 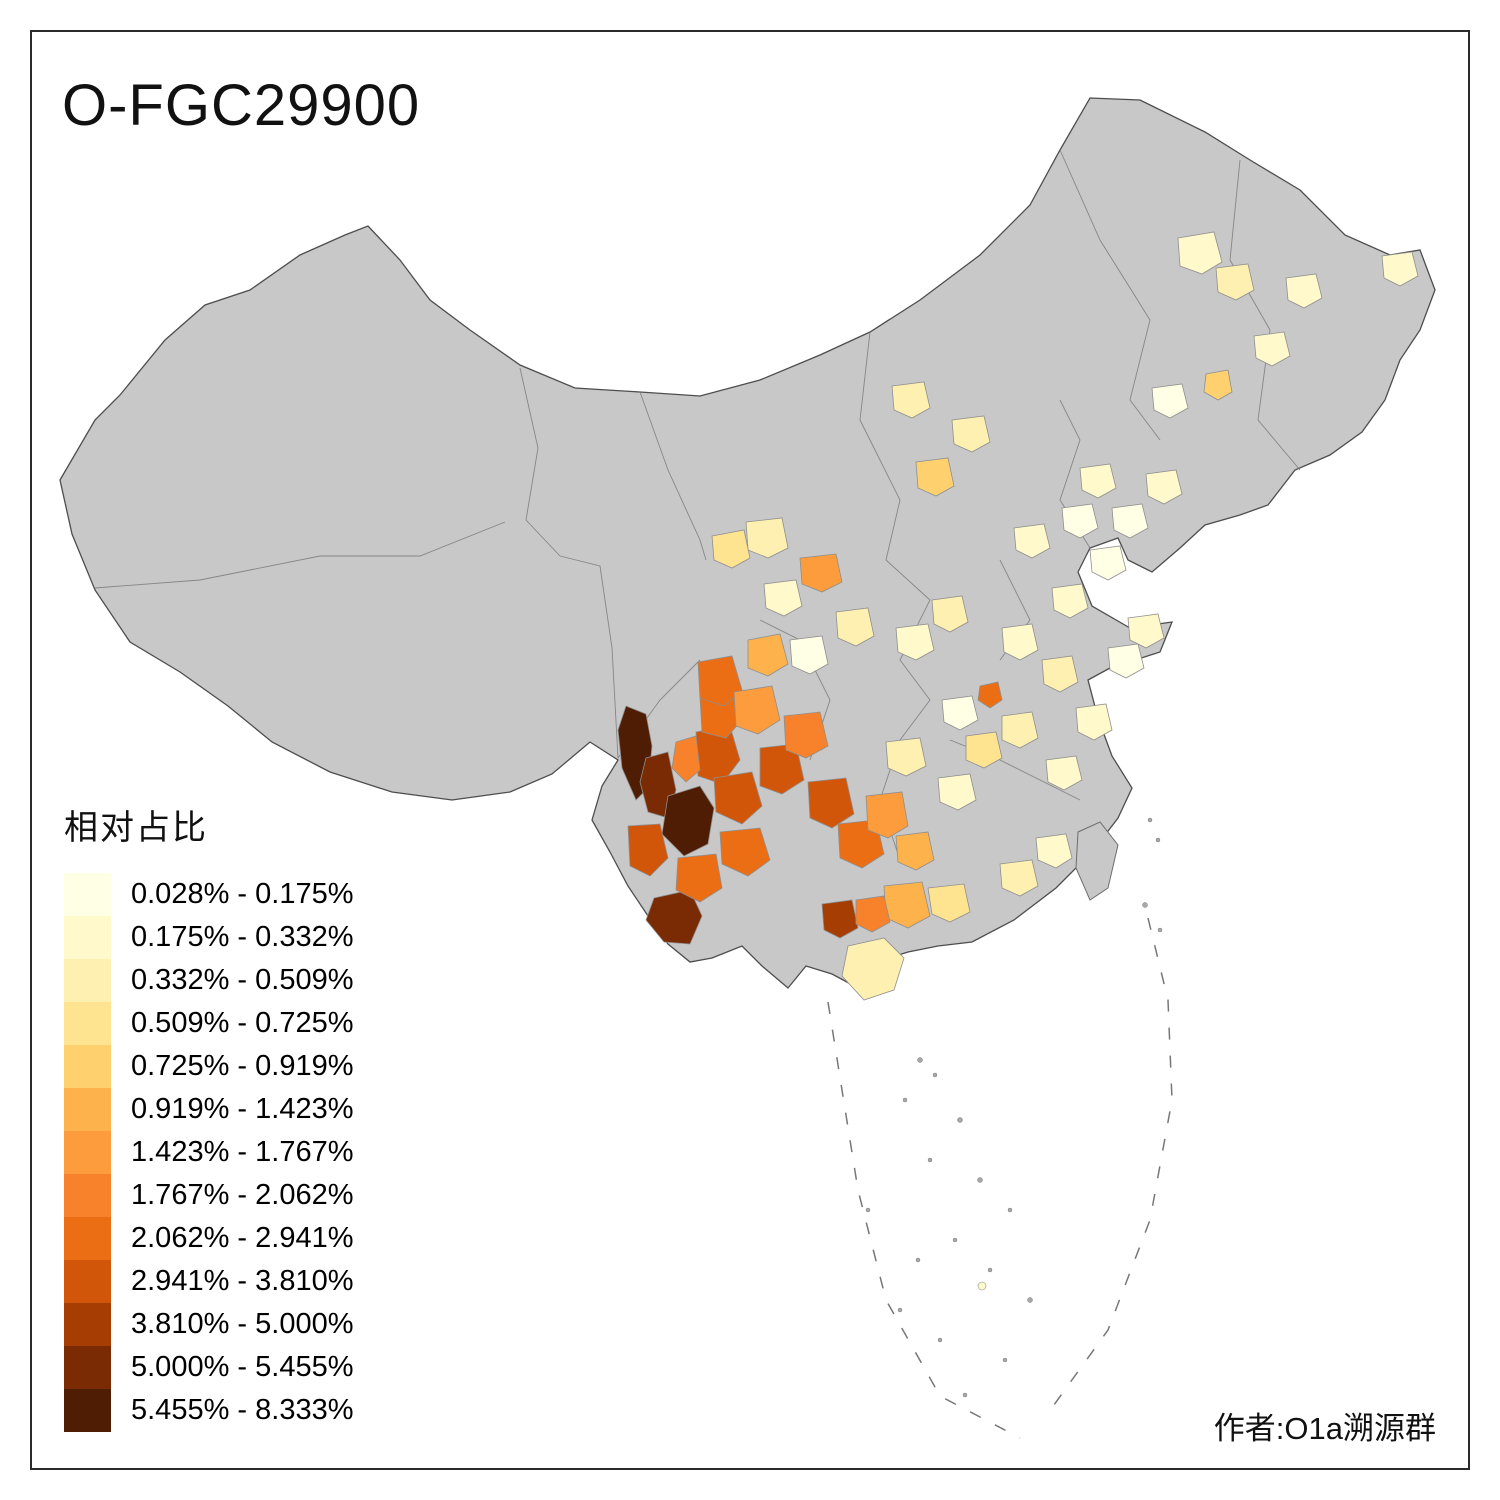 I want to click on legend-title: 相对占比, so click(x=136, y=828).